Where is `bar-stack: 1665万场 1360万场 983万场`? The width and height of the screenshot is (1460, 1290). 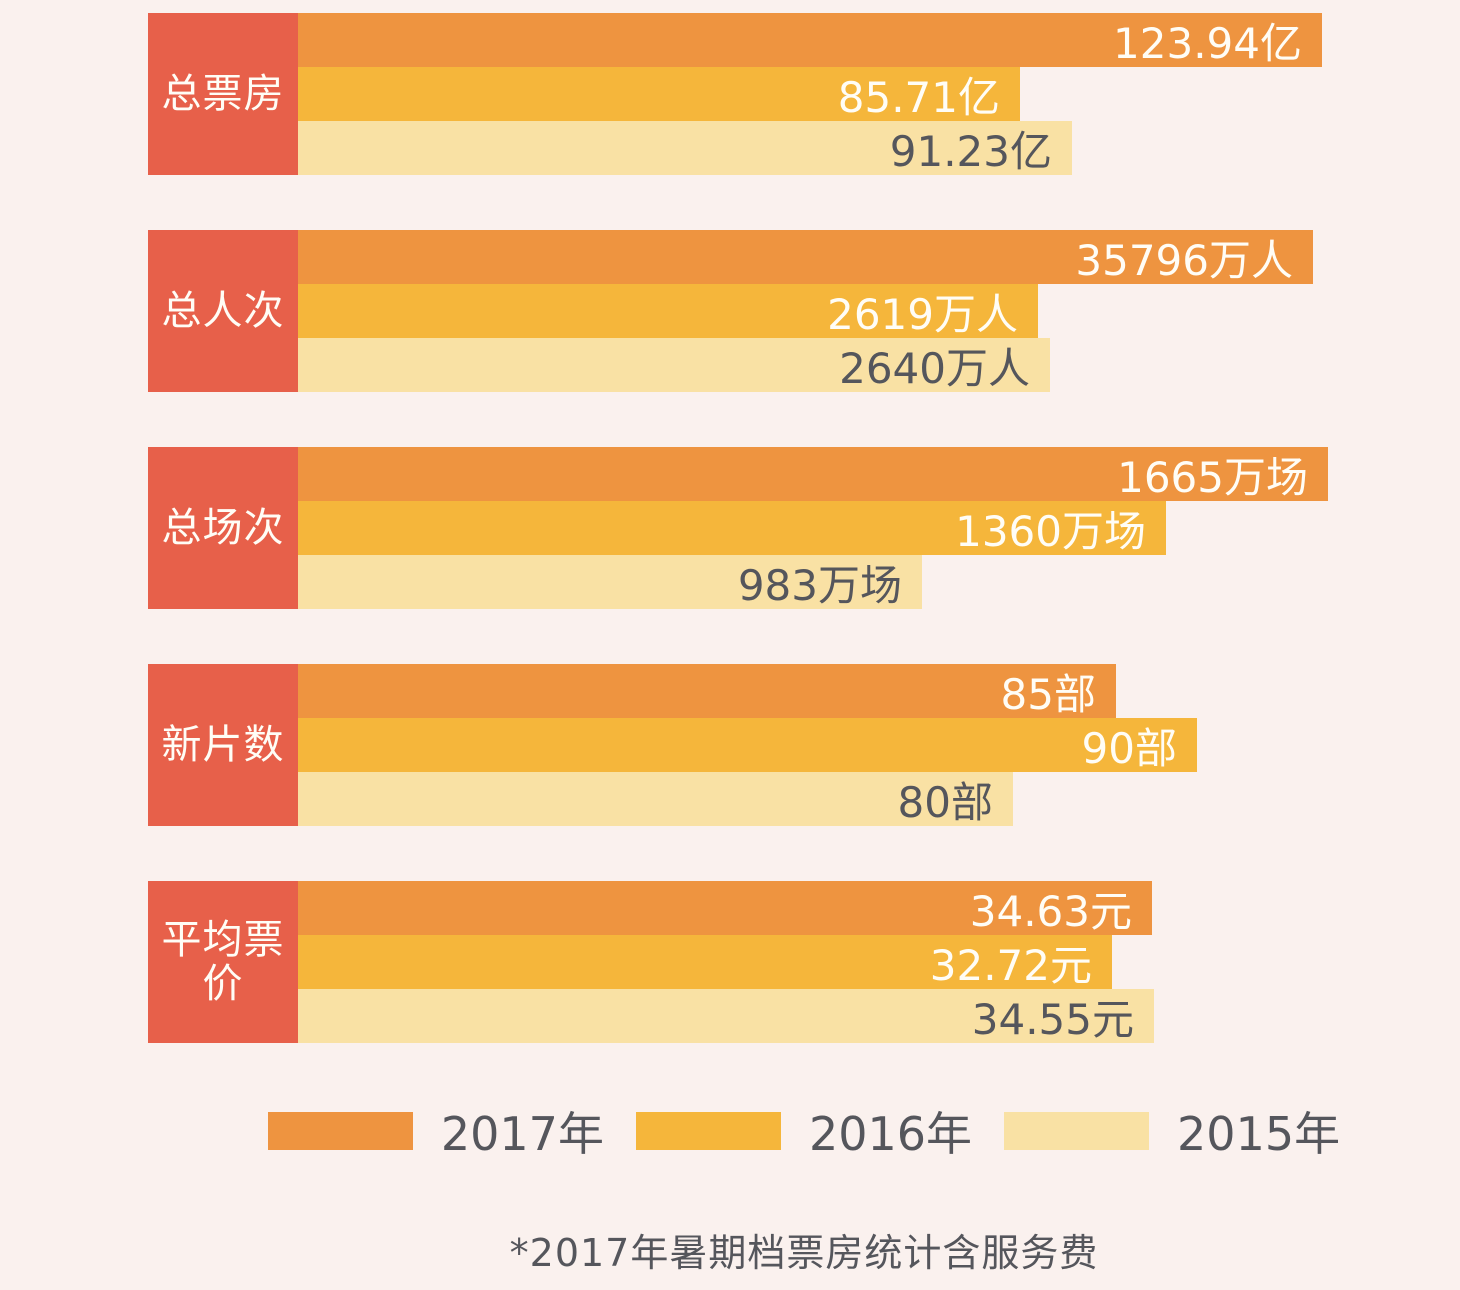
bar-stack: 1665万场 1360万场 983万场 is located at coordinates (813, 528).